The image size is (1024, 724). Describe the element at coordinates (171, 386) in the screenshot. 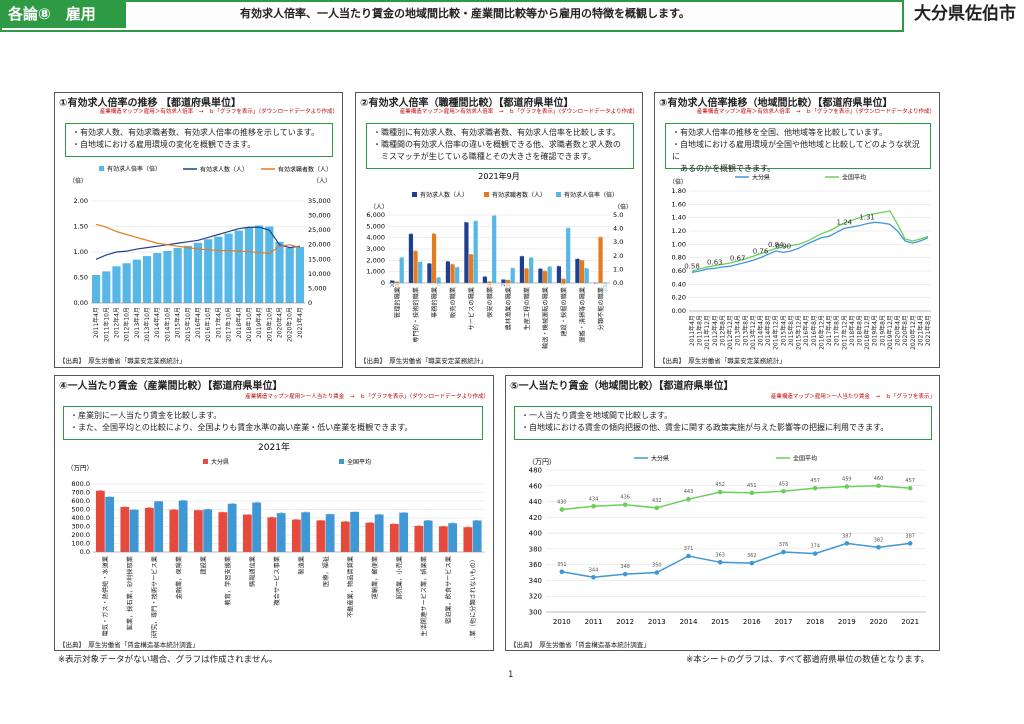

I see `panel-title: ④一人当たり賃金（産業間比較）【都道府県単位】` at that location.